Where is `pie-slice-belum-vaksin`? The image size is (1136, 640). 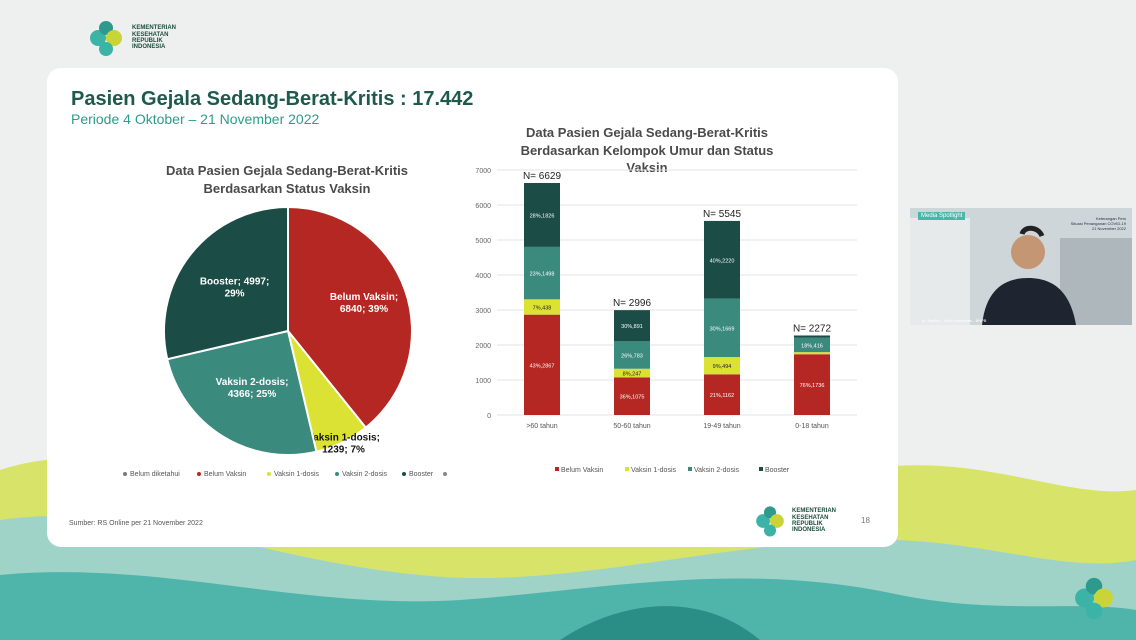
pie-slice-belum-vaksin is located at coordinates (350, 317).